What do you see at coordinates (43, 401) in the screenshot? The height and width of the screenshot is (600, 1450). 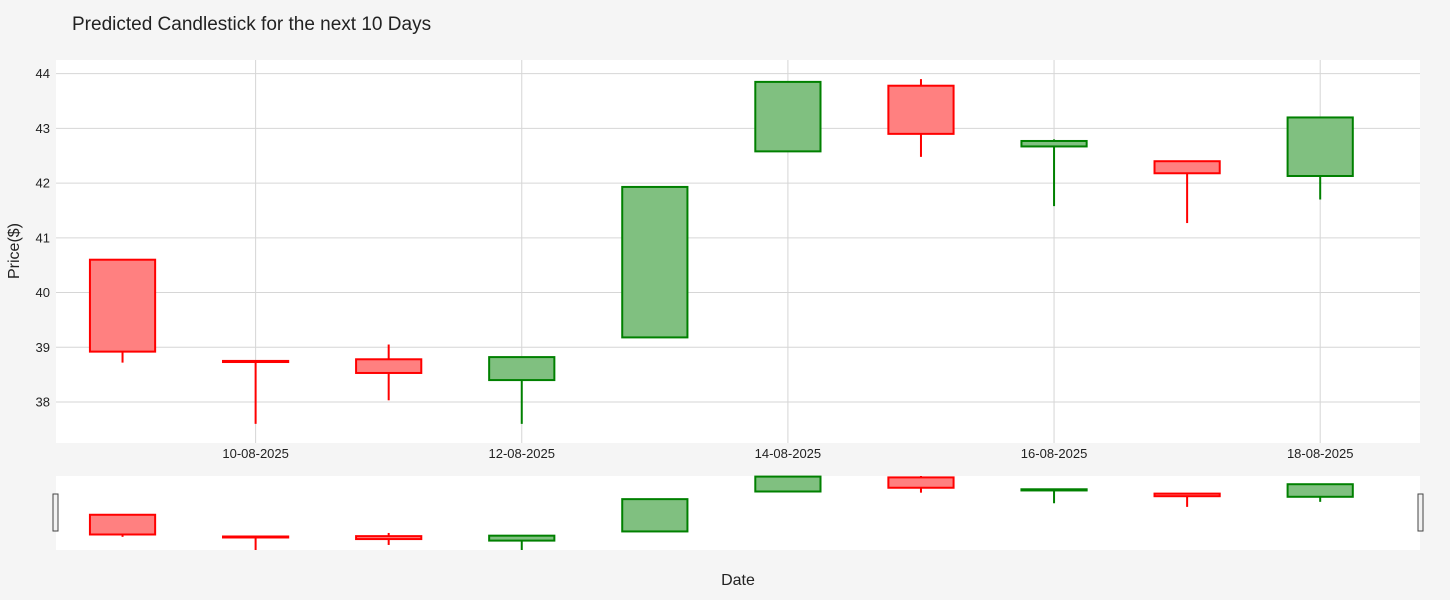 I see `y-tick-label: 38` at bounding box center [43, 401].